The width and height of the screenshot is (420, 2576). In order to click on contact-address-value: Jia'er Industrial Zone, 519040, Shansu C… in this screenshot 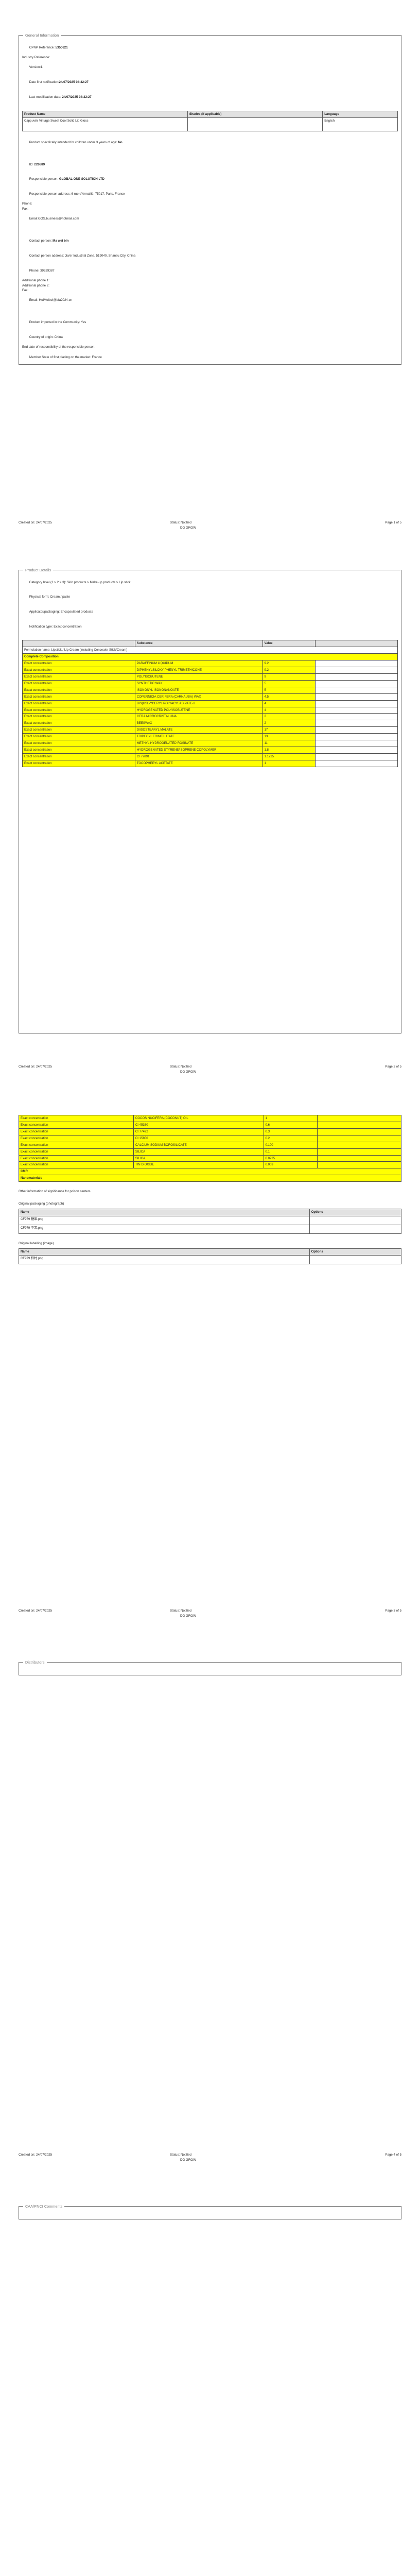, I will do `click(100, 255)`.